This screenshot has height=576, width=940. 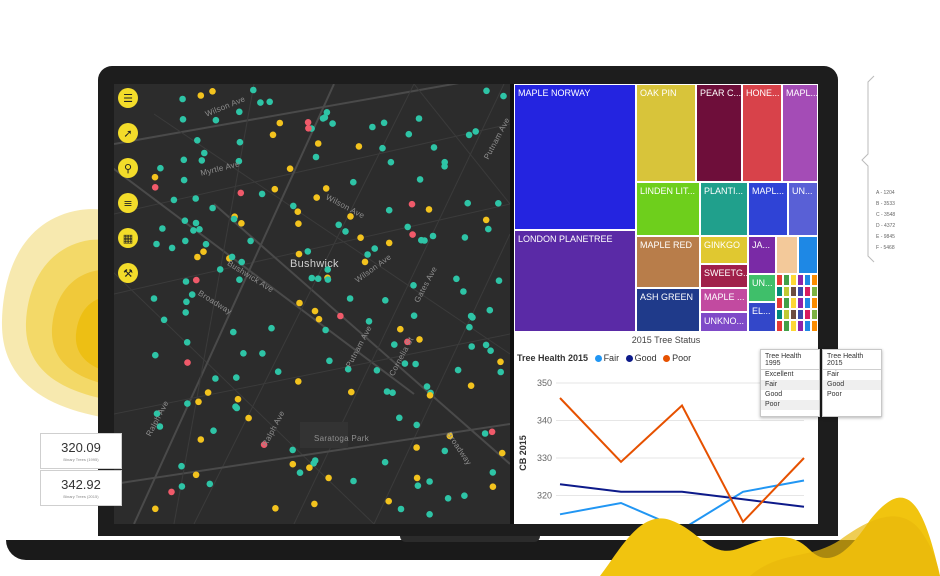 I want to click on treemap-tile, so click(x=808, y=255).